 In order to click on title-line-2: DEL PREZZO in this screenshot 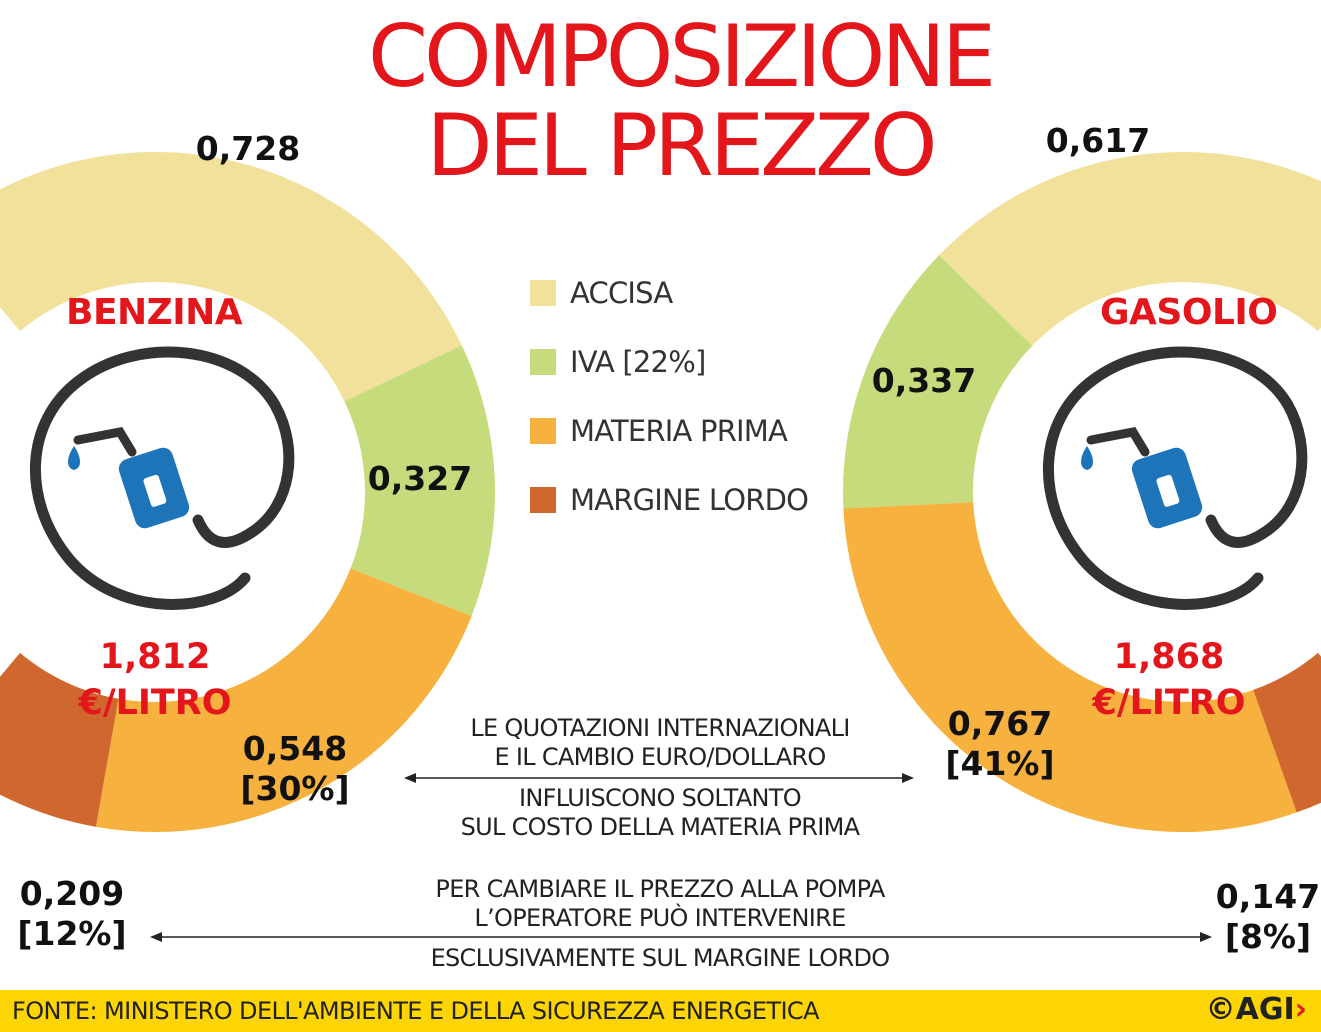, I will do `click(681, 146)`.